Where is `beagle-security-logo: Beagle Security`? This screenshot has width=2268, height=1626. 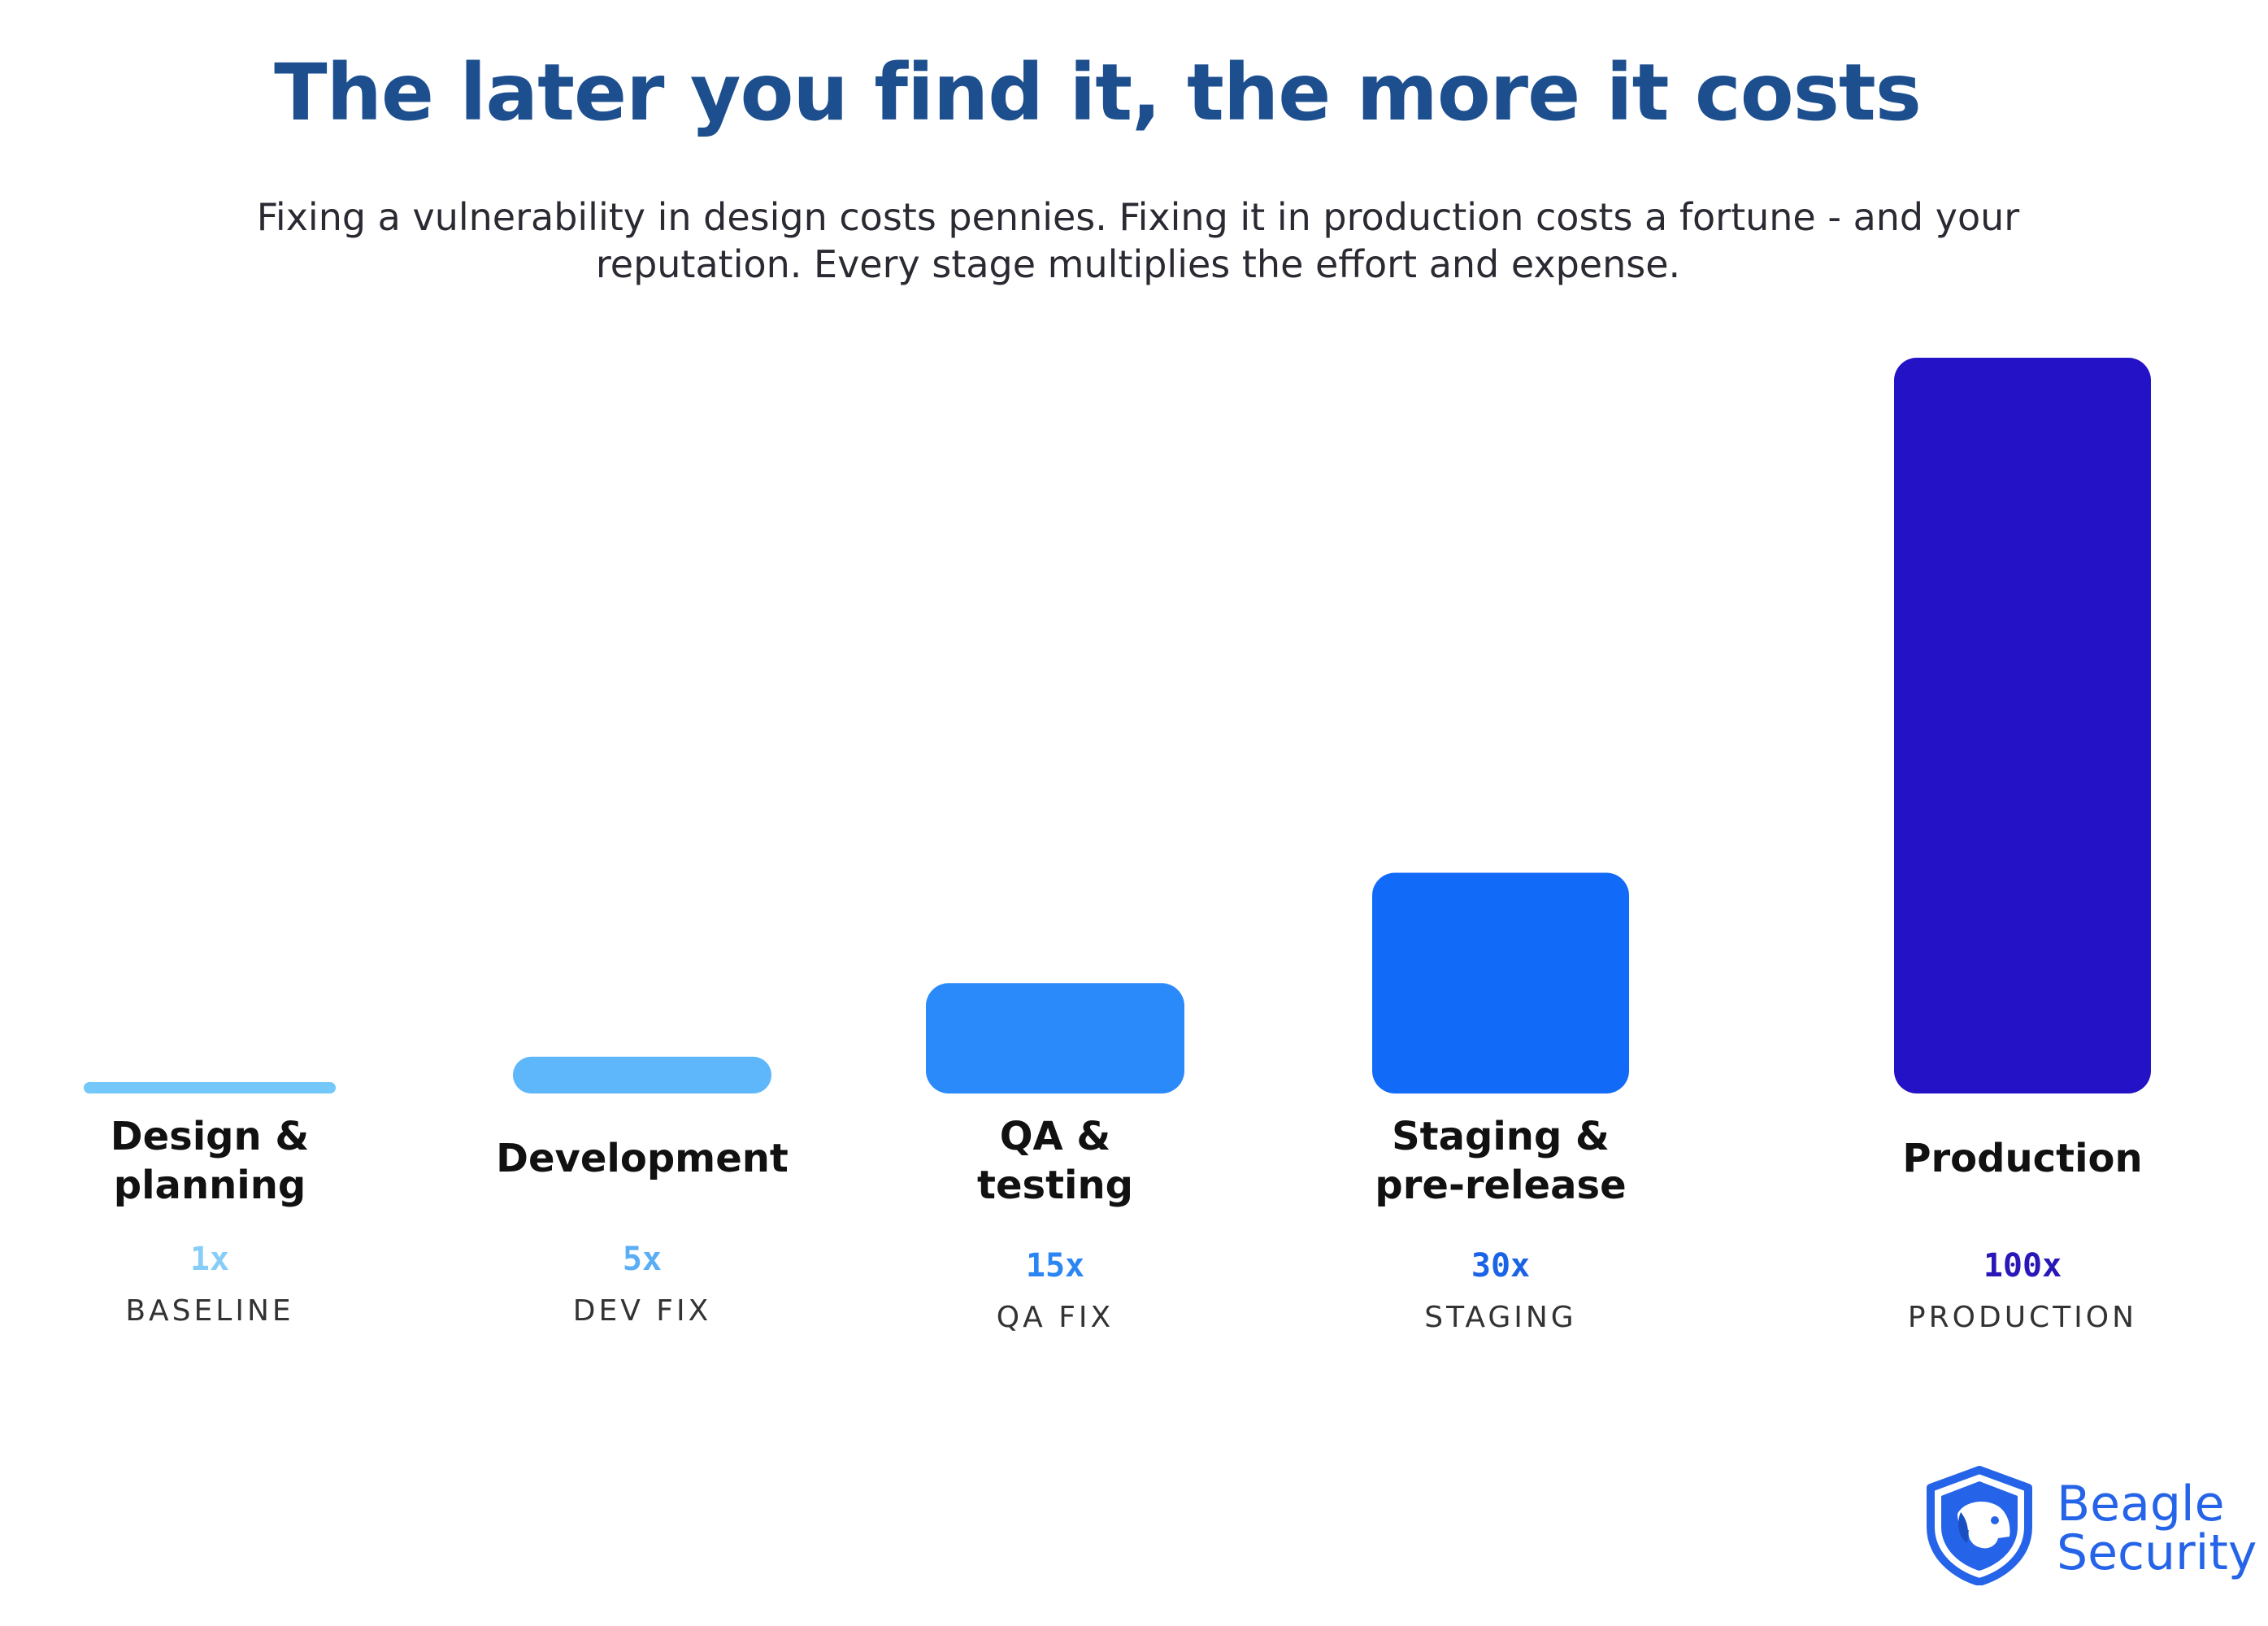 beagle-security-logo: Beagle Security is located at coordinates (2087, 1528).